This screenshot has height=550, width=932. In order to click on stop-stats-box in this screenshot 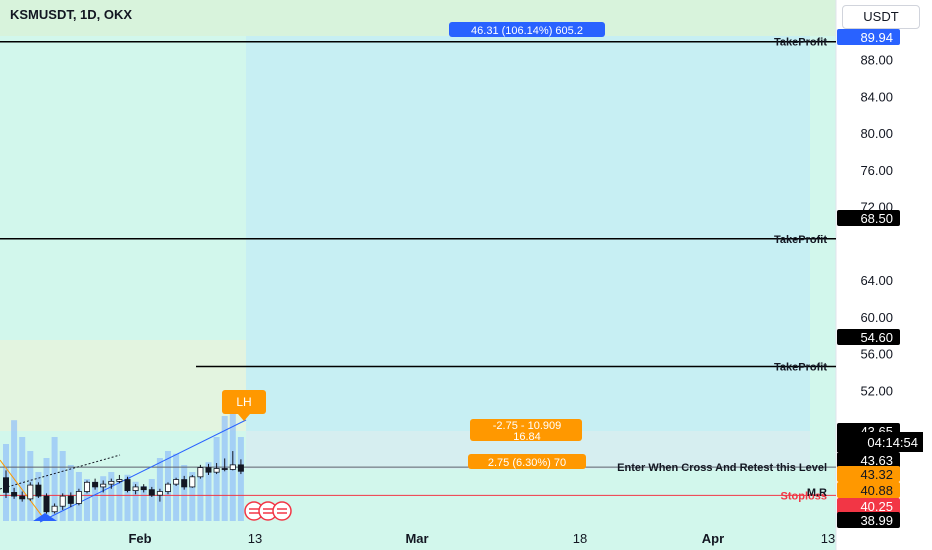, I will do `click(527, 461)`.